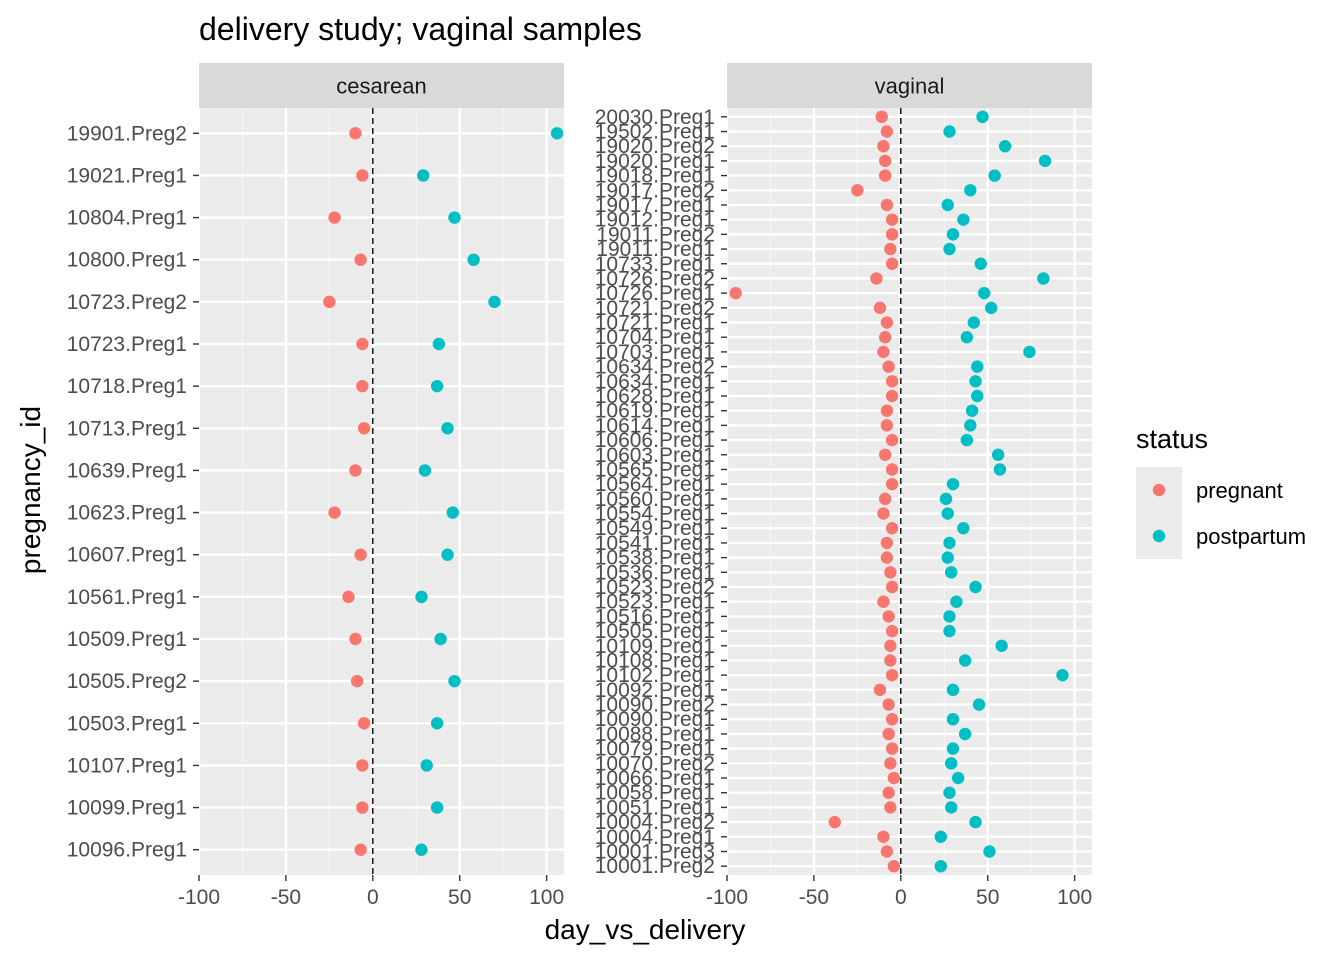  Describe the element at coordinates (655, 176) in the screenshot. I see `y-tick-label: 19018.Preg1` at that location.